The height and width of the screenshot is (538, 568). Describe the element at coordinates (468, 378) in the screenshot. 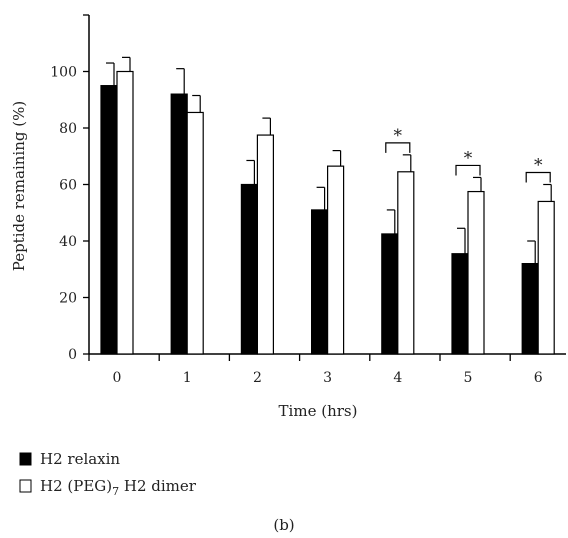

I see `x-tick-label: 5` at that location.